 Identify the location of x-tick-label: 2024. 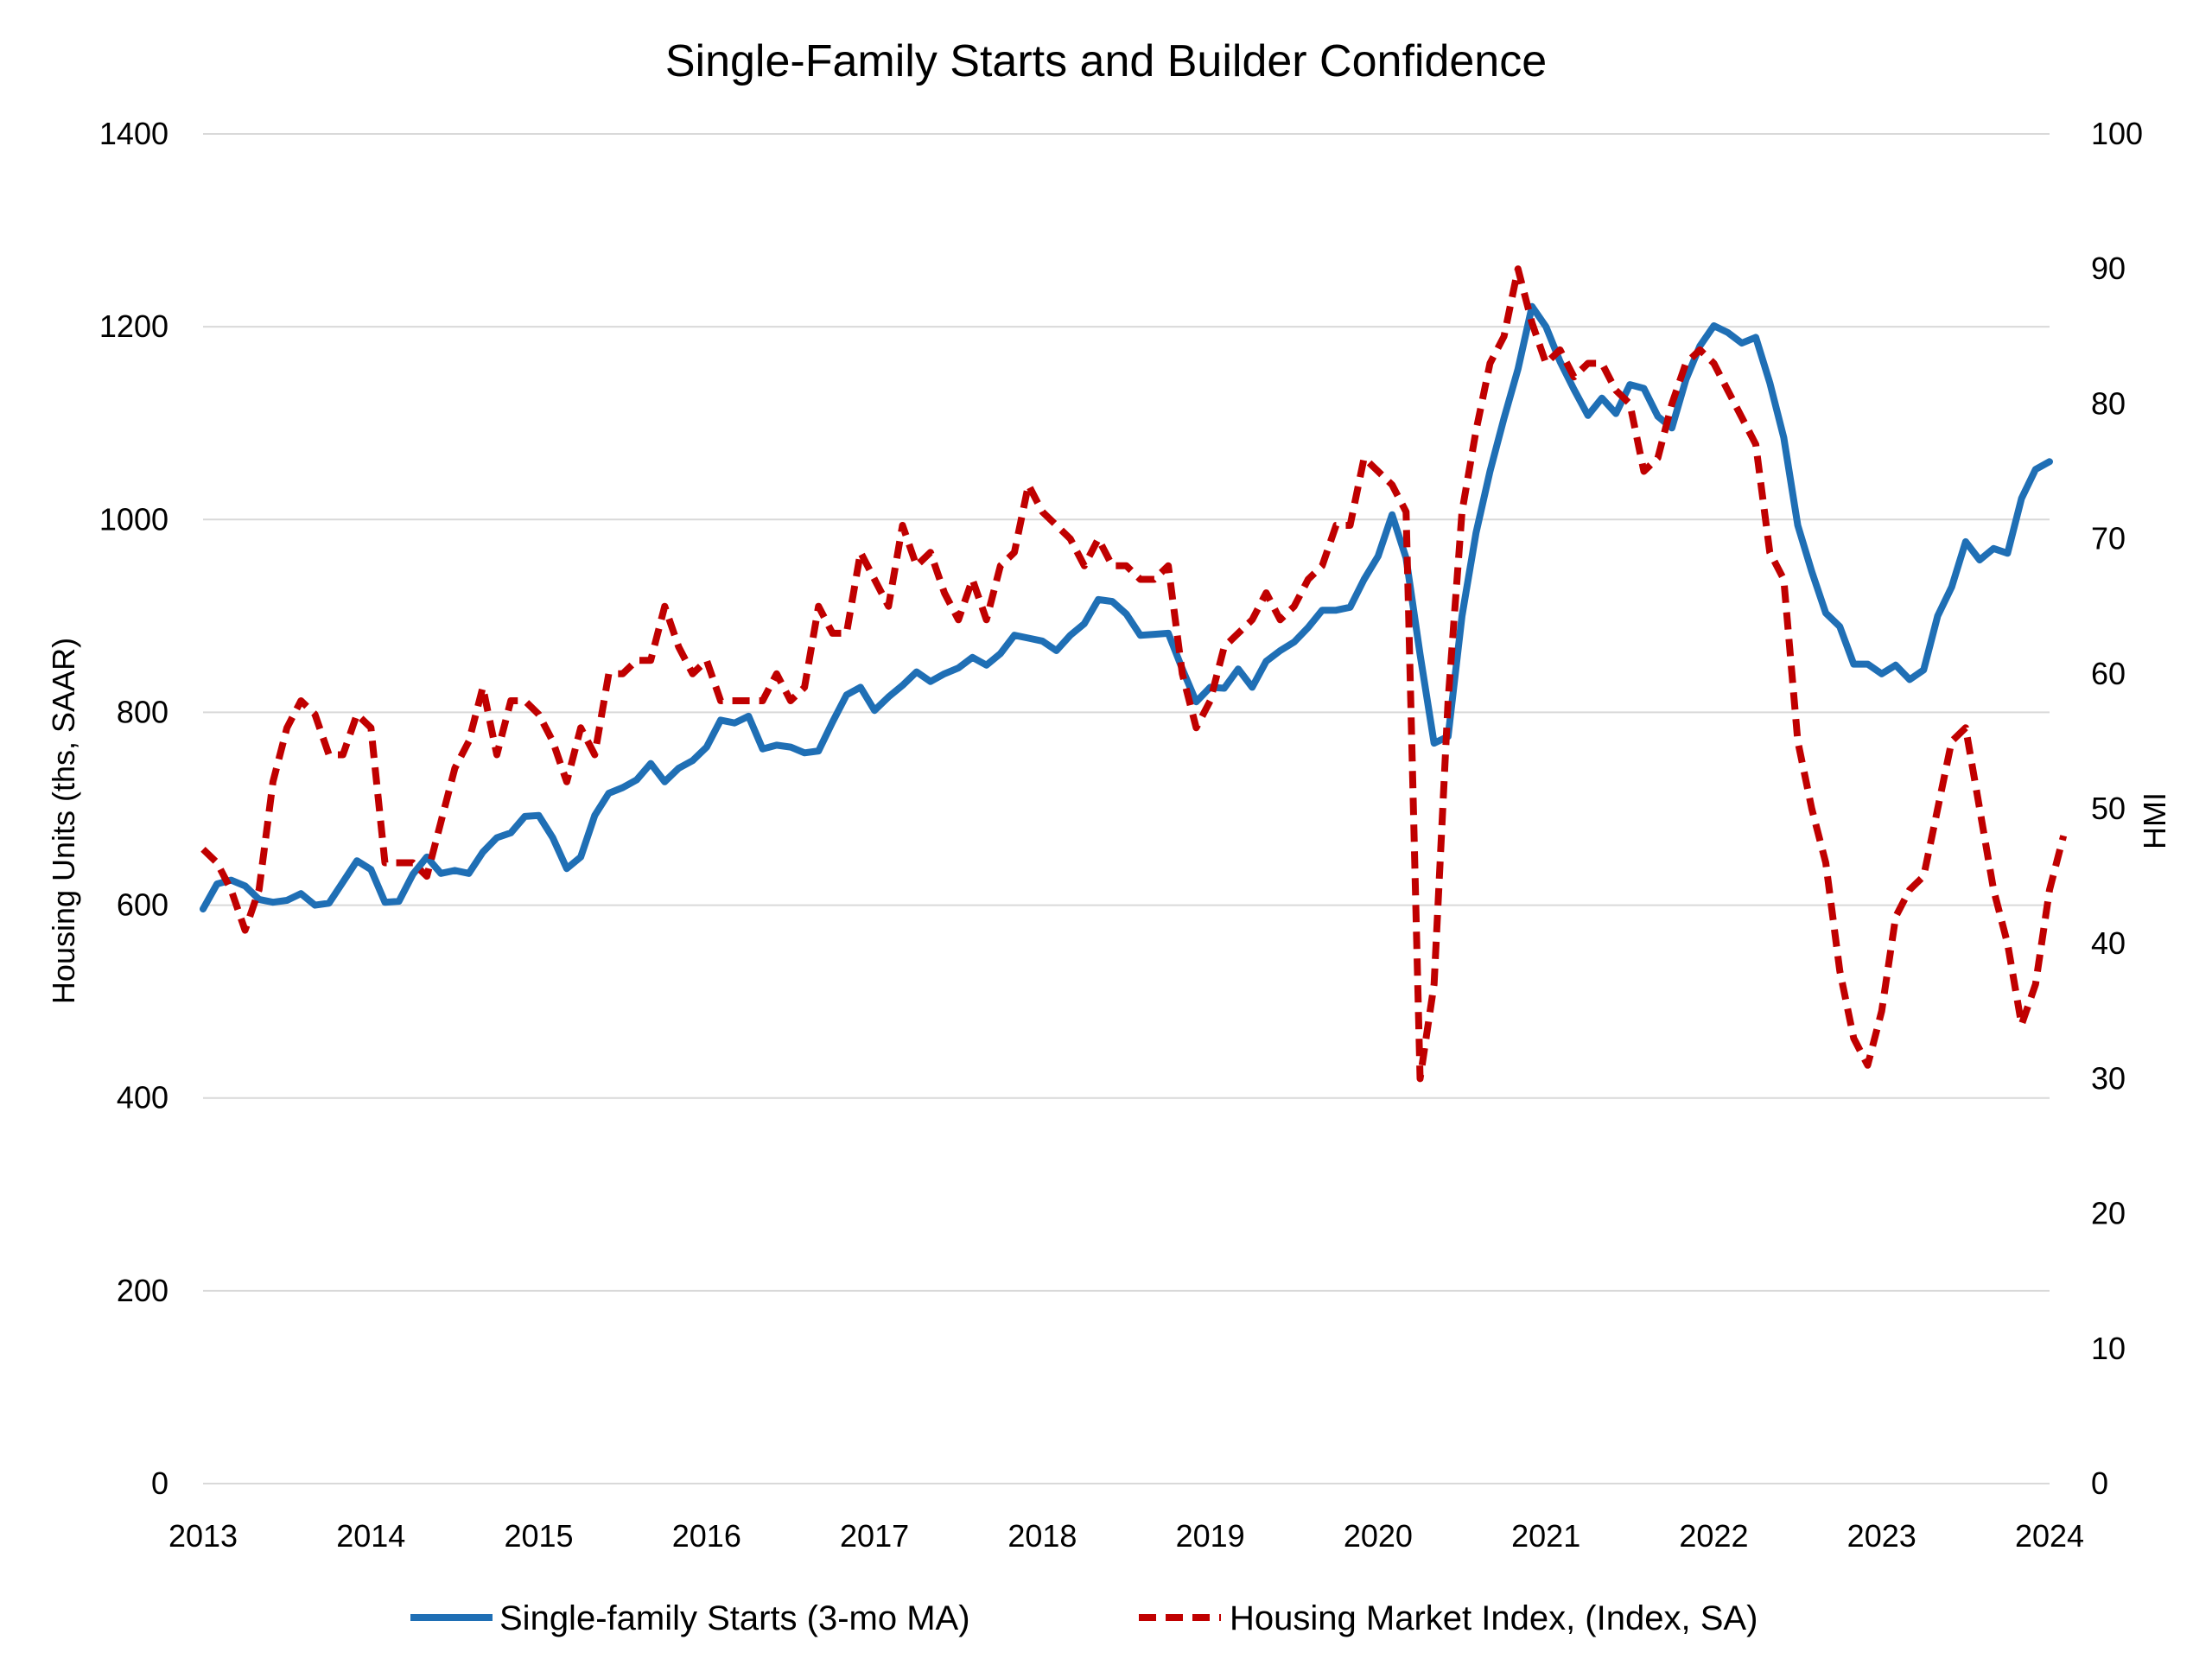
(2049, 1536).